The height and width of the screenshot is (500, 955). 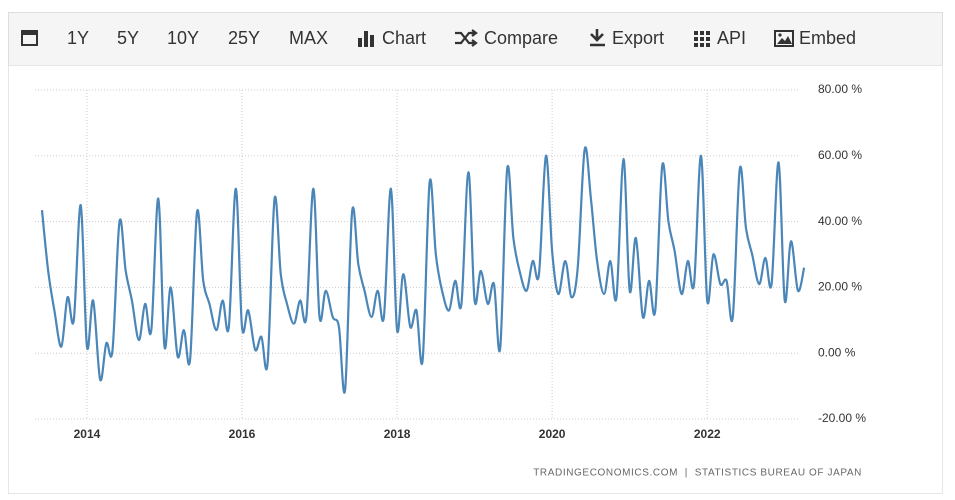 I want to click on y-tick-label: 60.00 %, so click(x=840, y=155).